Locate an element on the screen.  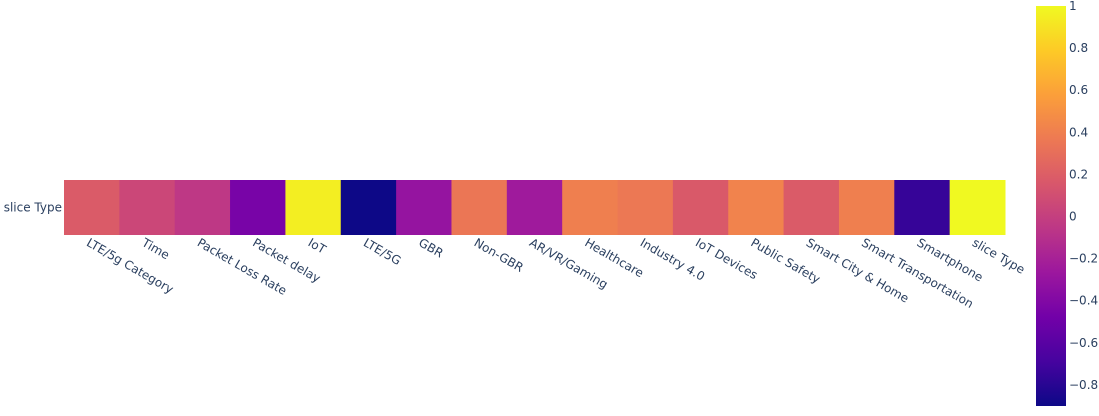
colorbar-tick-label: 1 is located at coordinates (1073, 6).